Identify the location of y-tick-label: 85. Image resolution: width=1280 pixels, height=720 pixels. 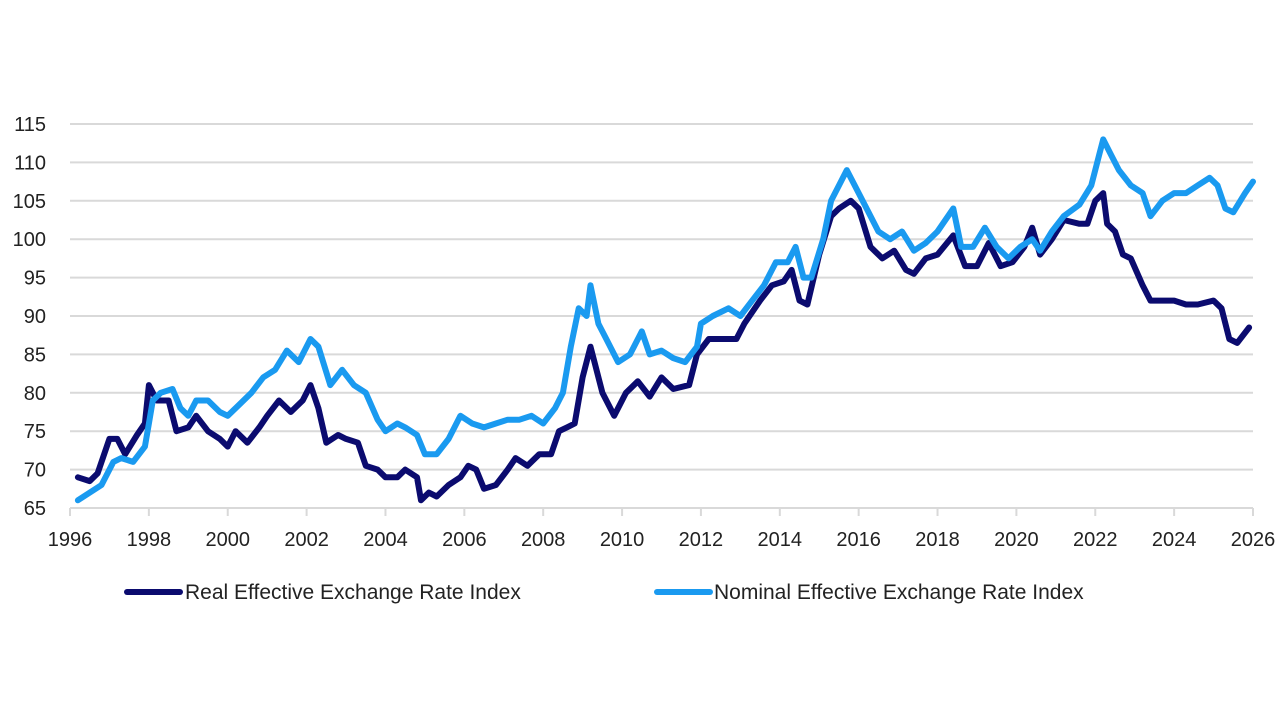
(35, 355).